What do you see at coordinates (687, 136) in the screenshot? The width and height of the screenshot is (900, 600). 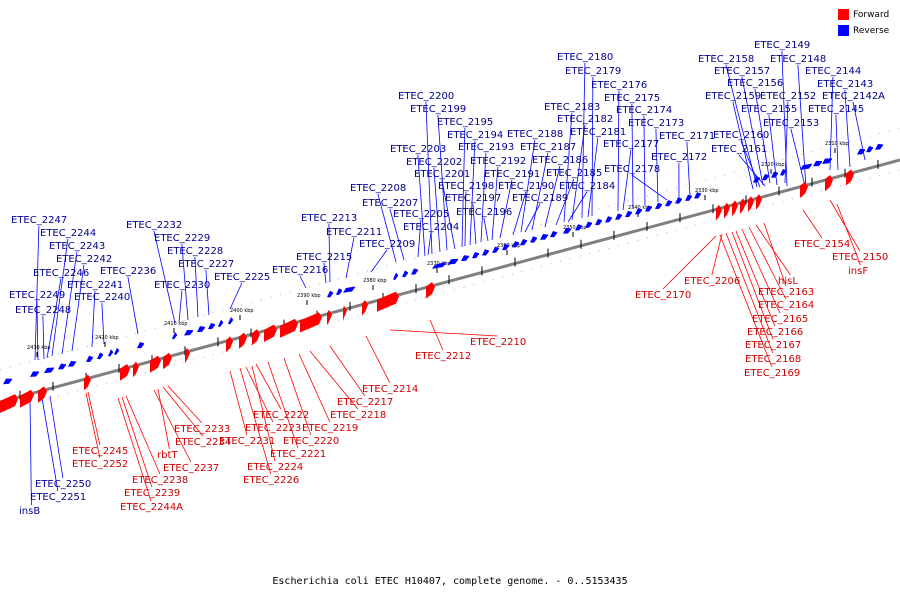 I see `gene-label-etec-2171: ETEC_2171` at bounding box center [687, 136].